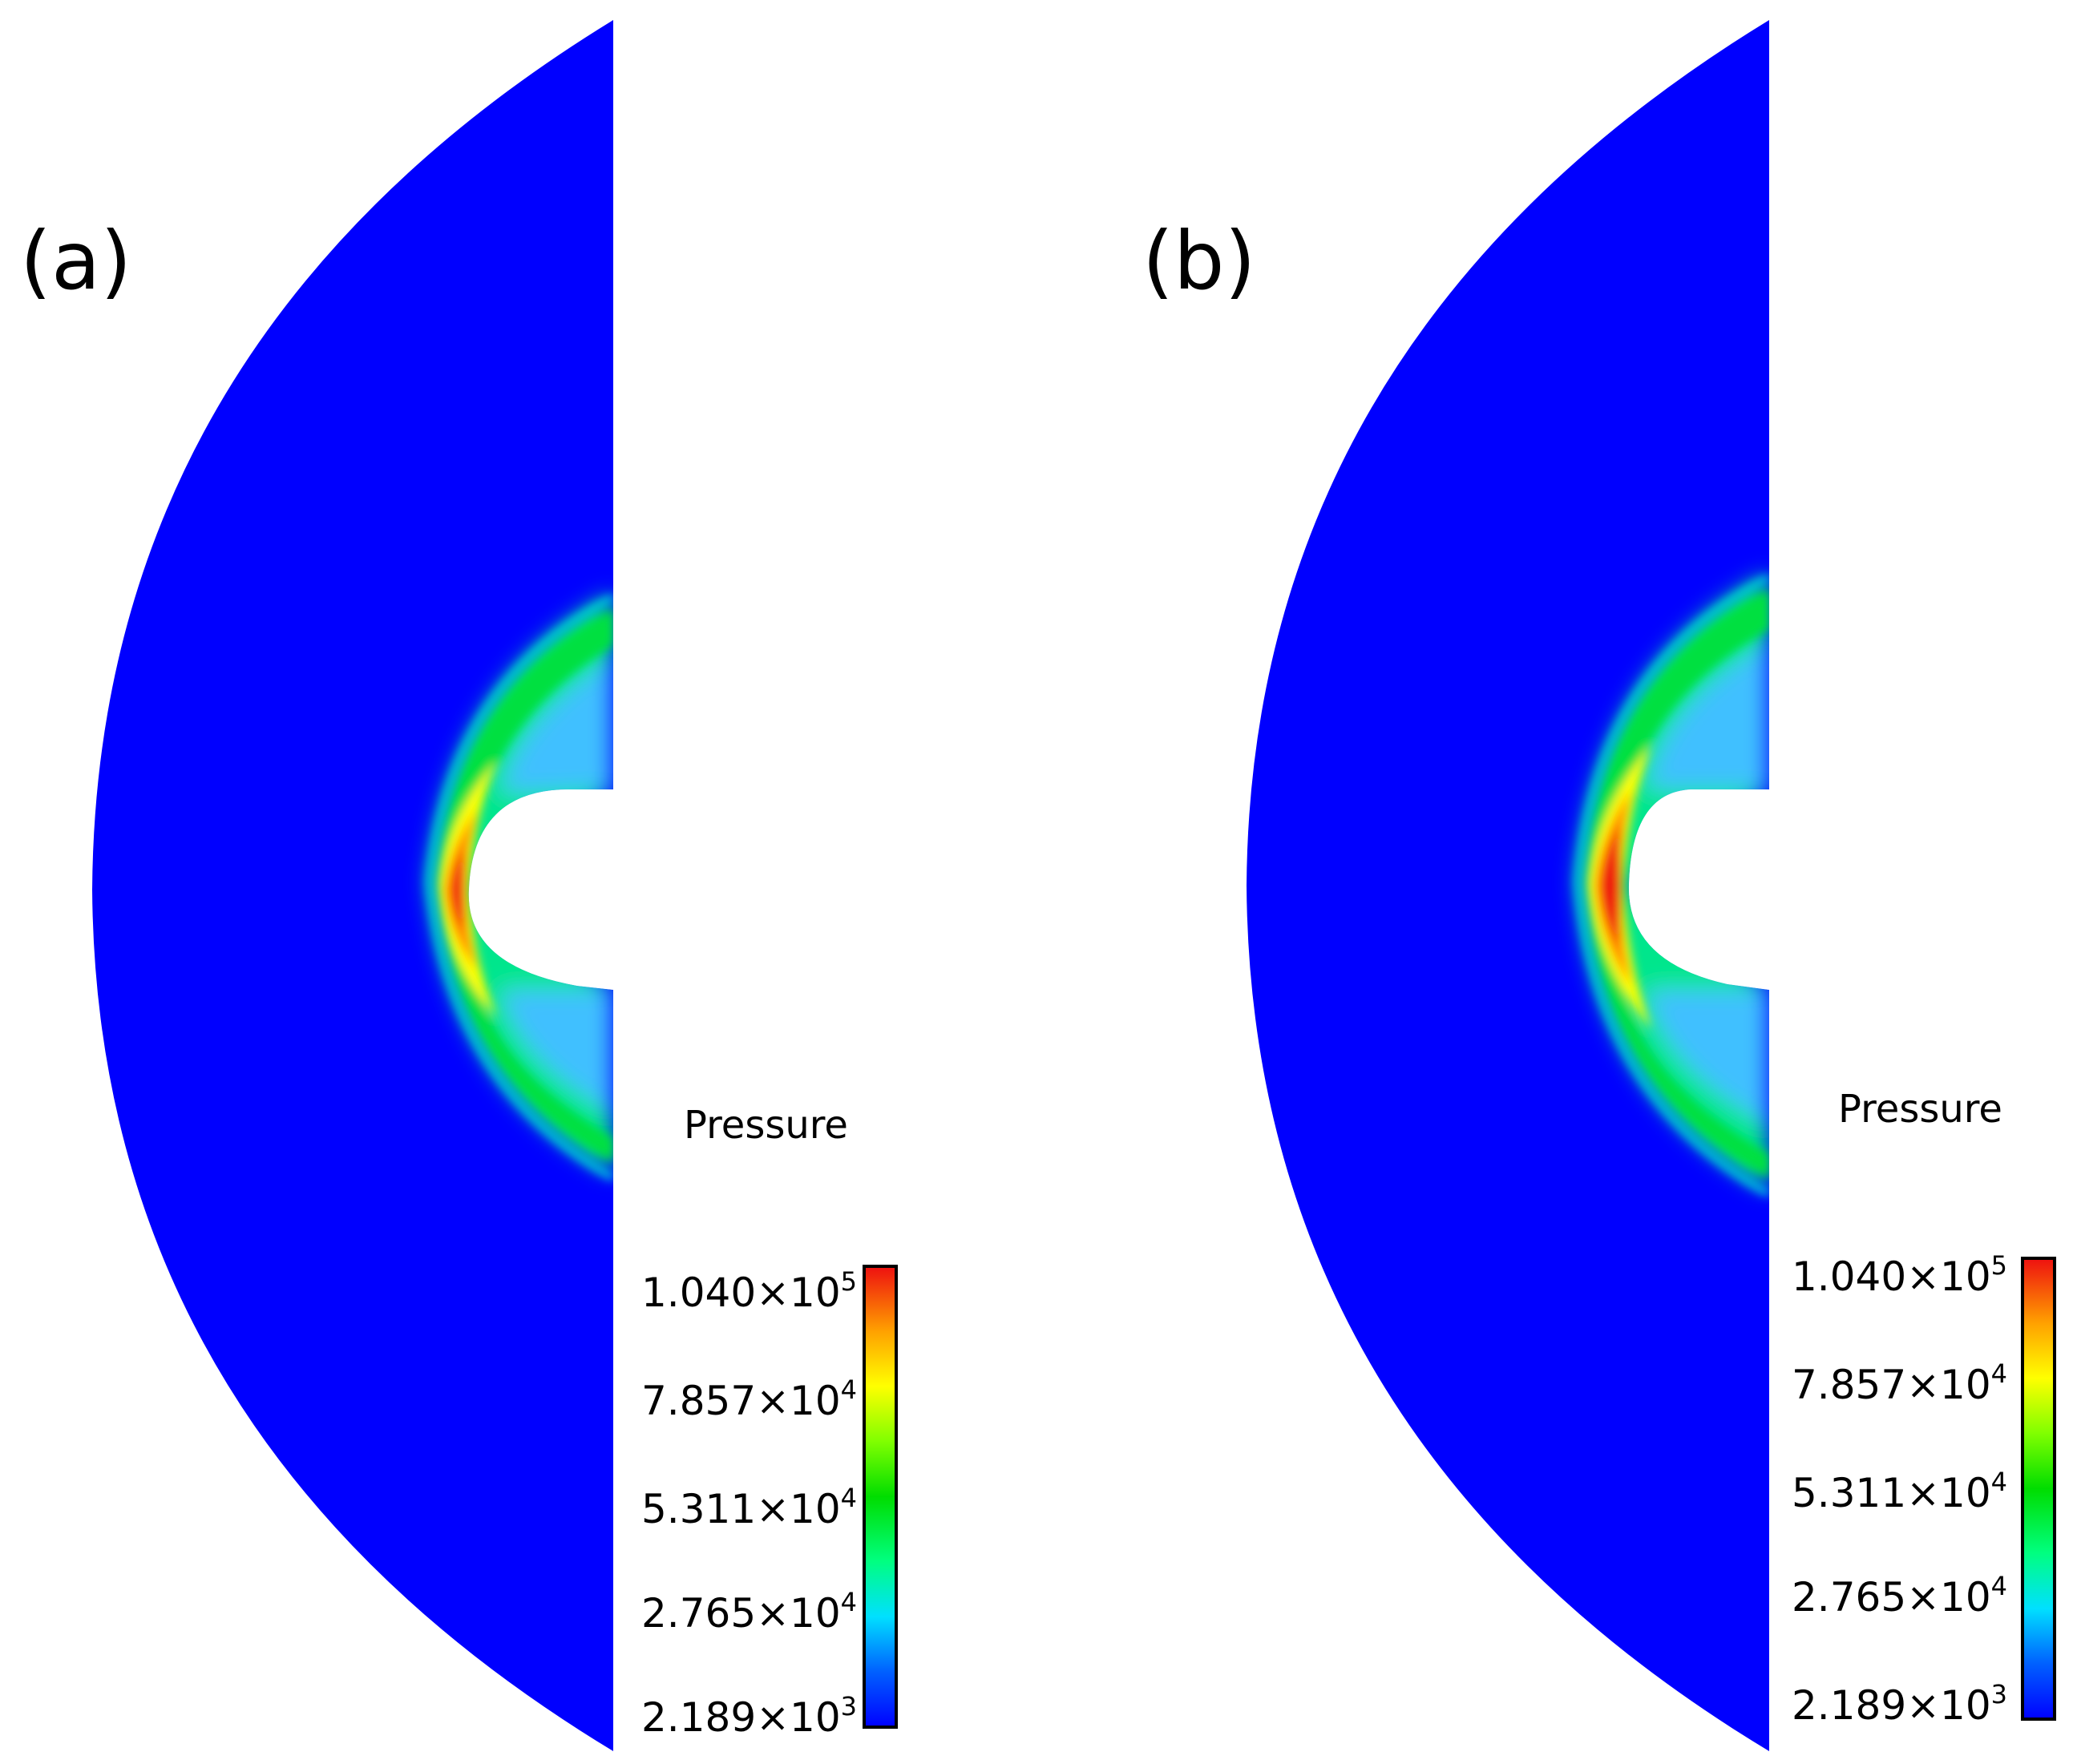 Image resolution: width=2073 pixels, height=1764 pixels. Describe the element at coordinates (766, 1125) in the screenshot. I see `legend-title-a: Pressure` at that location.